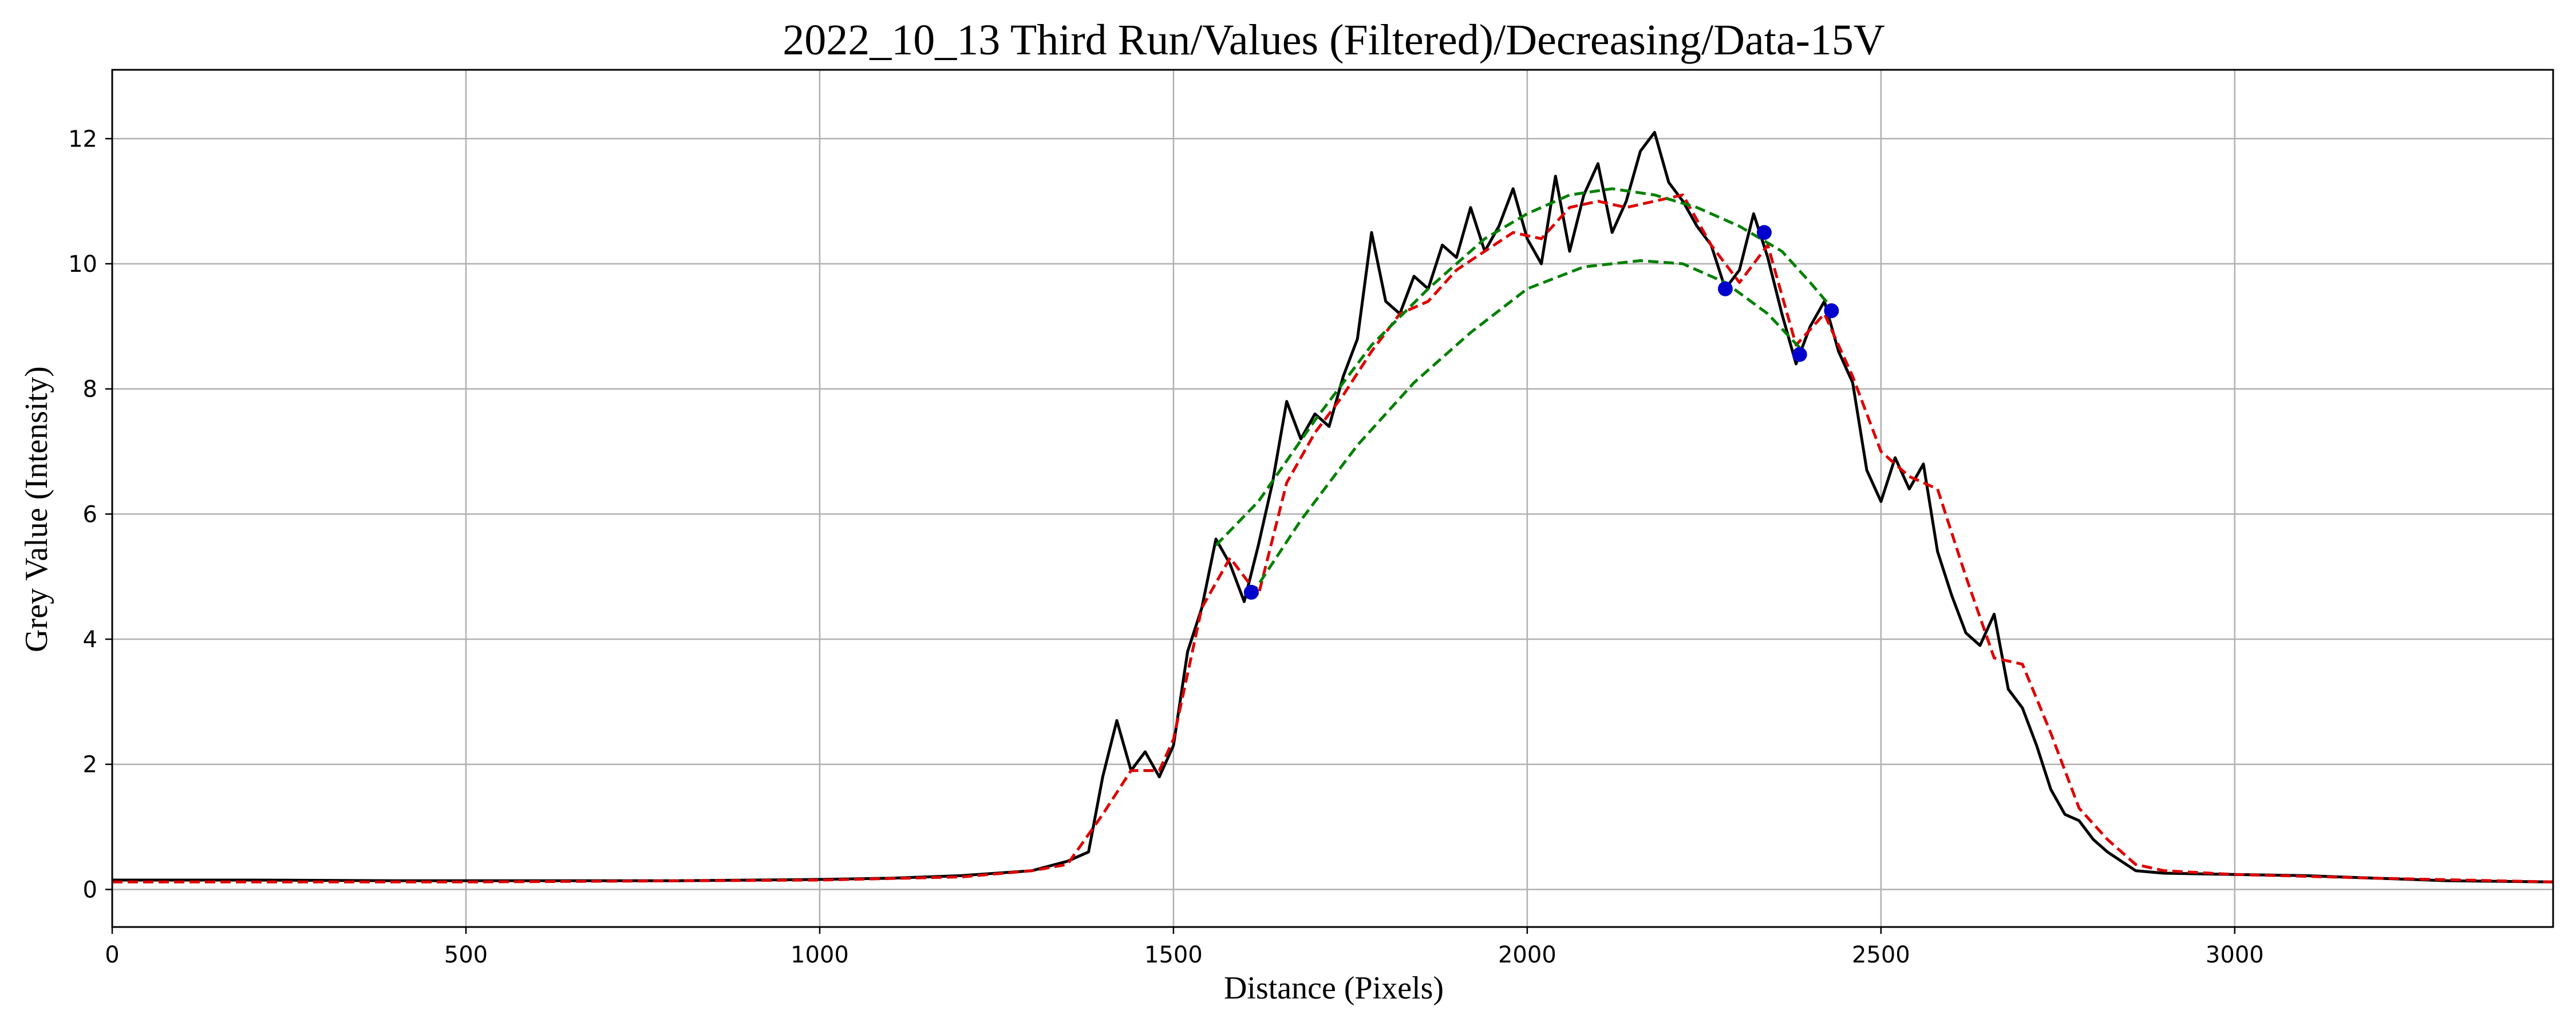 The width and height of the screenshot is (2576, 1030). I want to click on y-tick-label: 12, so click(82, 139).